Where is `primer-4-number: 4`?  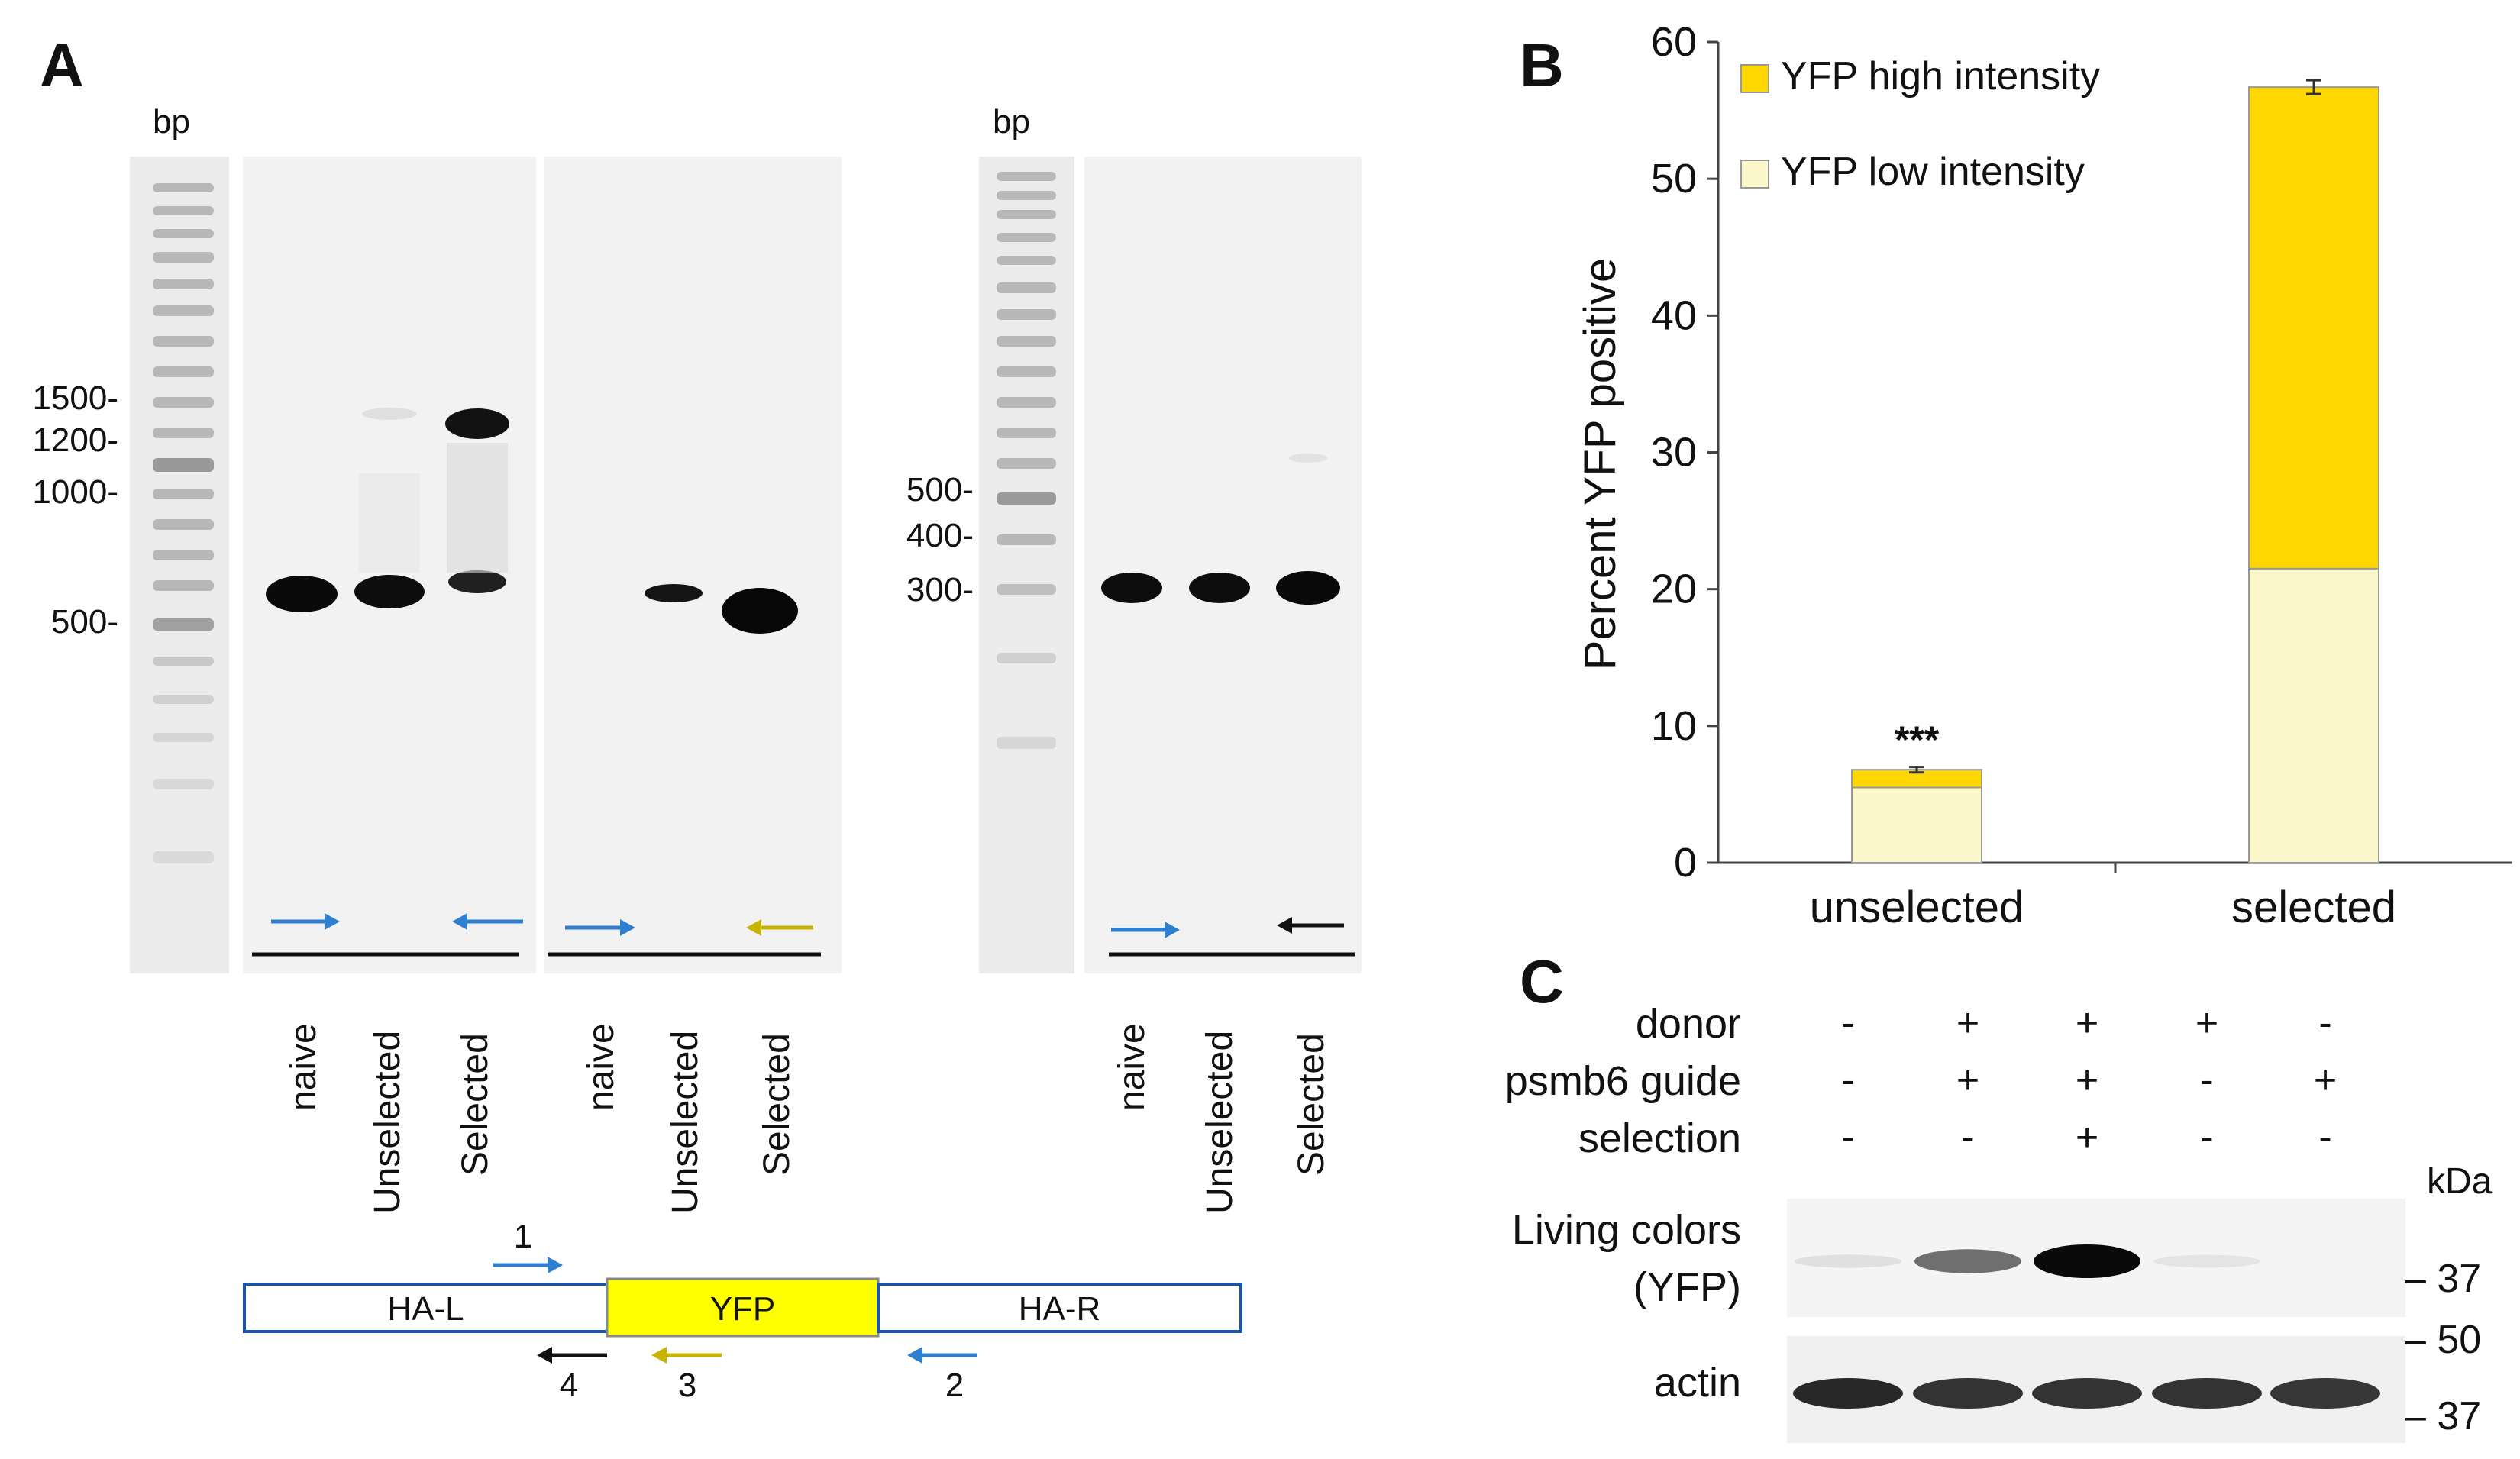
primer-4-number: 4 is located at coordinates (569, 1385).